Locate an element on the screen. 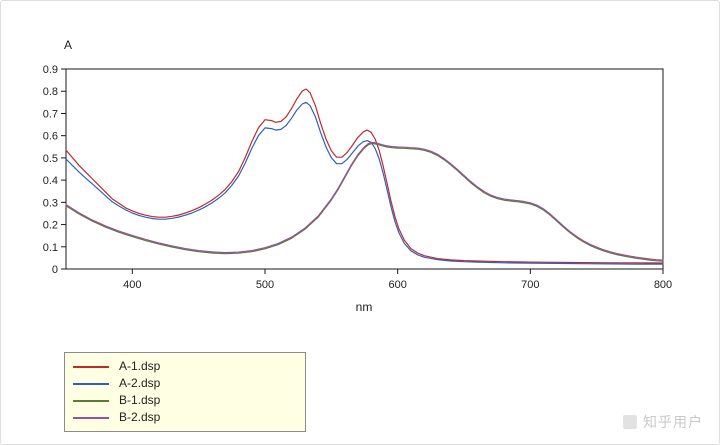  x-tick-label: 400 is located at coordinates (132, 285).